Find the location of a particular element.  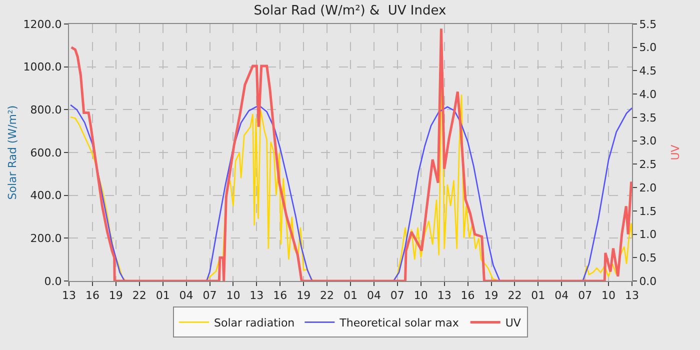

y2-tick-label: 1.5 is located at coordinates (648, 211).